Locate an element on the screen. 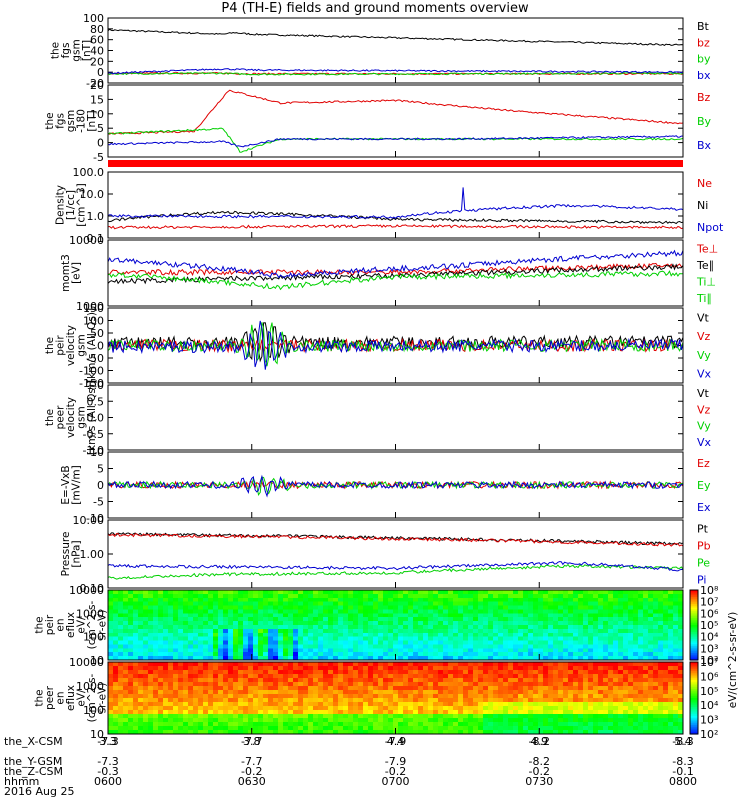  colorbar-tick: 10³ is located at coordinates (709, 648).